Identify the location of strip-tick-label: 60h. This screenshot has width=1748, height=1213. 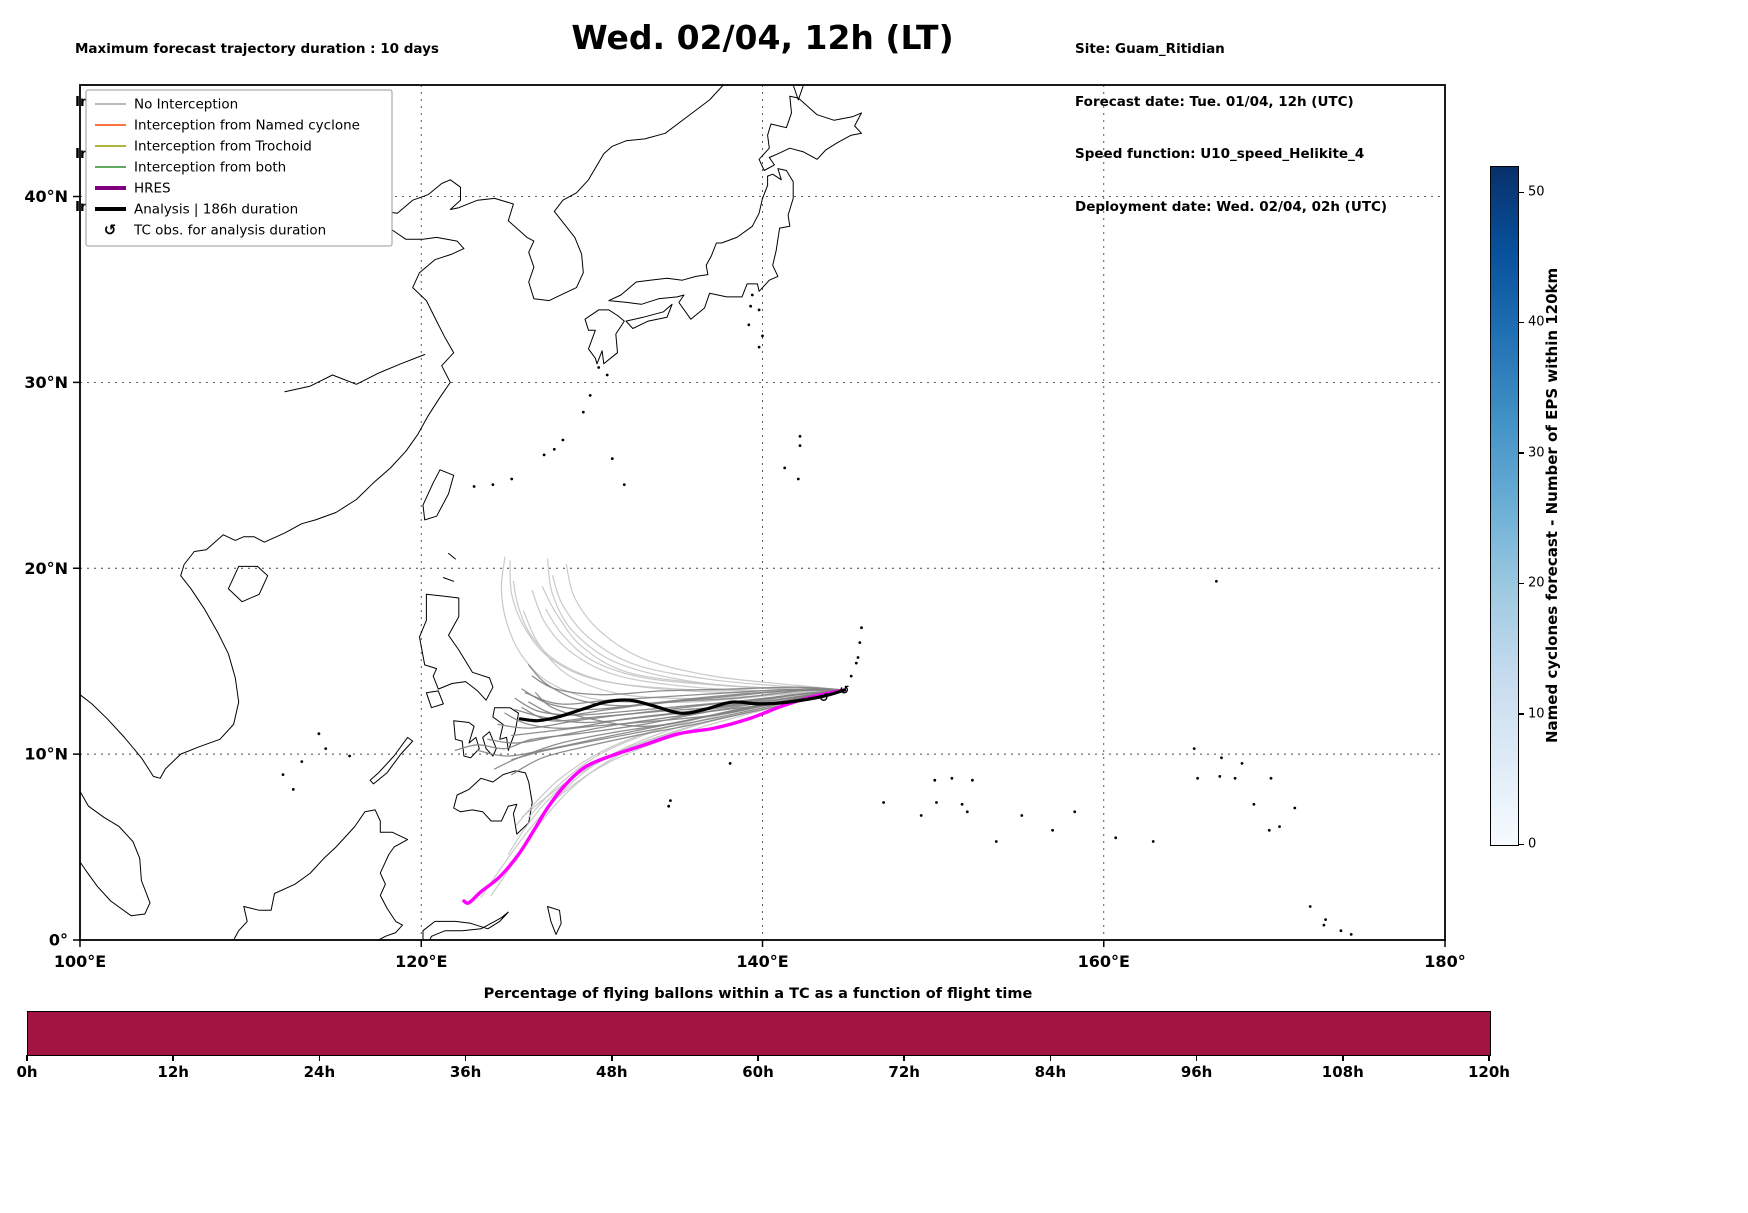
(758, 1072).